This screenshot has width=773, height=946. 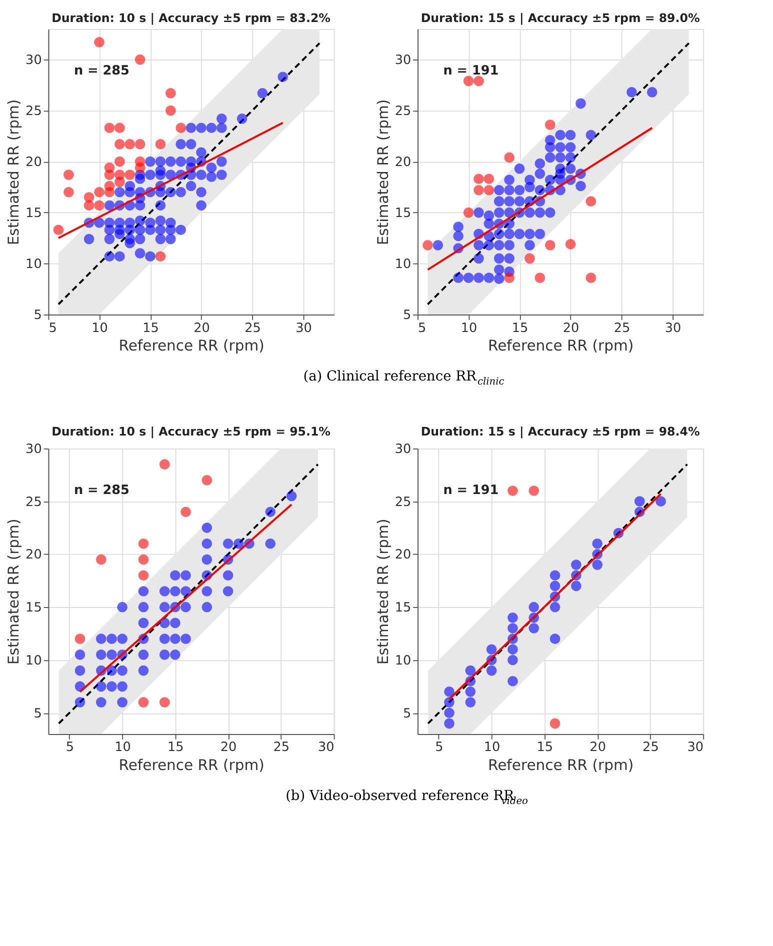 What do you see at coordinates (34, 213) in the screenshot?
I see `y-tick-label: 15` at bounding box center [34, 213].